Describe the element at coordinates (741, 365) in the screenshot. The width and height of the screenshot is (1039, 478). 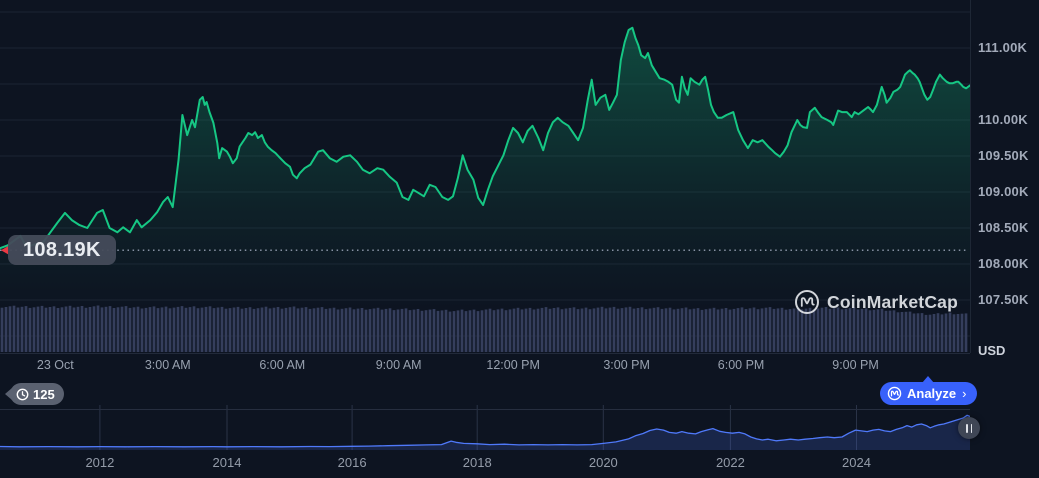
I see `time-axis-tick-label: 6:00 PM` at that location.